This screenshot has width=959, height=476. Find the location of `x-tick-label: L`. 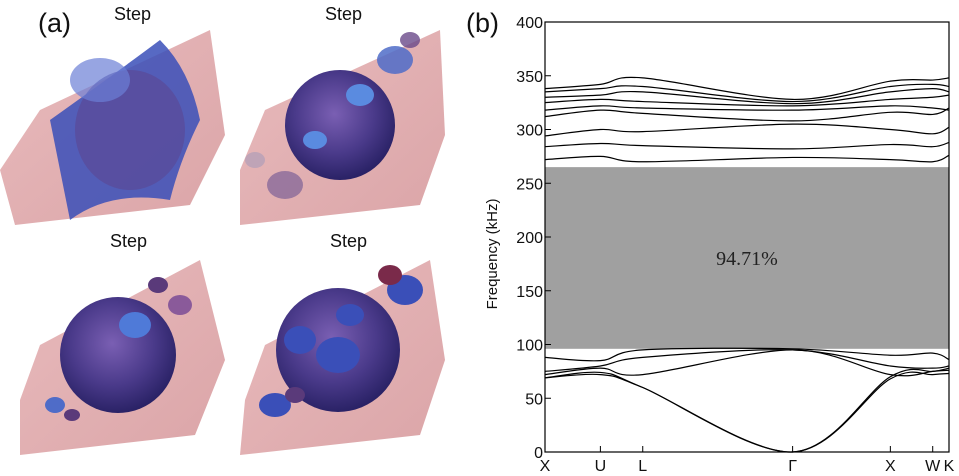

x-tick-label: L is located at coordinates (642, 466).